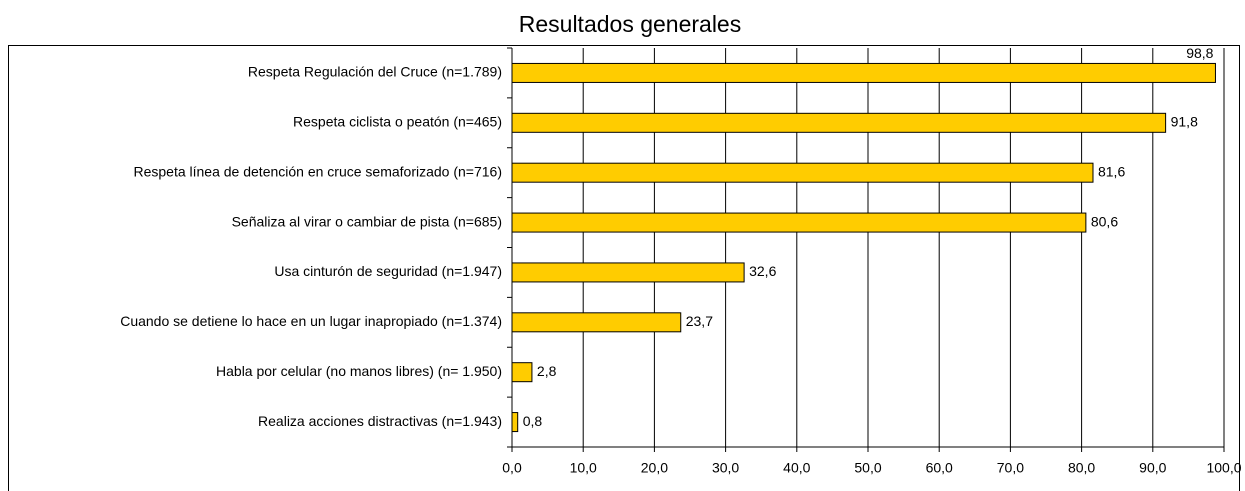  What do you see at coordinates (939, 468) in the screenshot?
I see `x-tick-label: 60,0` at bounding box center [939, 468].